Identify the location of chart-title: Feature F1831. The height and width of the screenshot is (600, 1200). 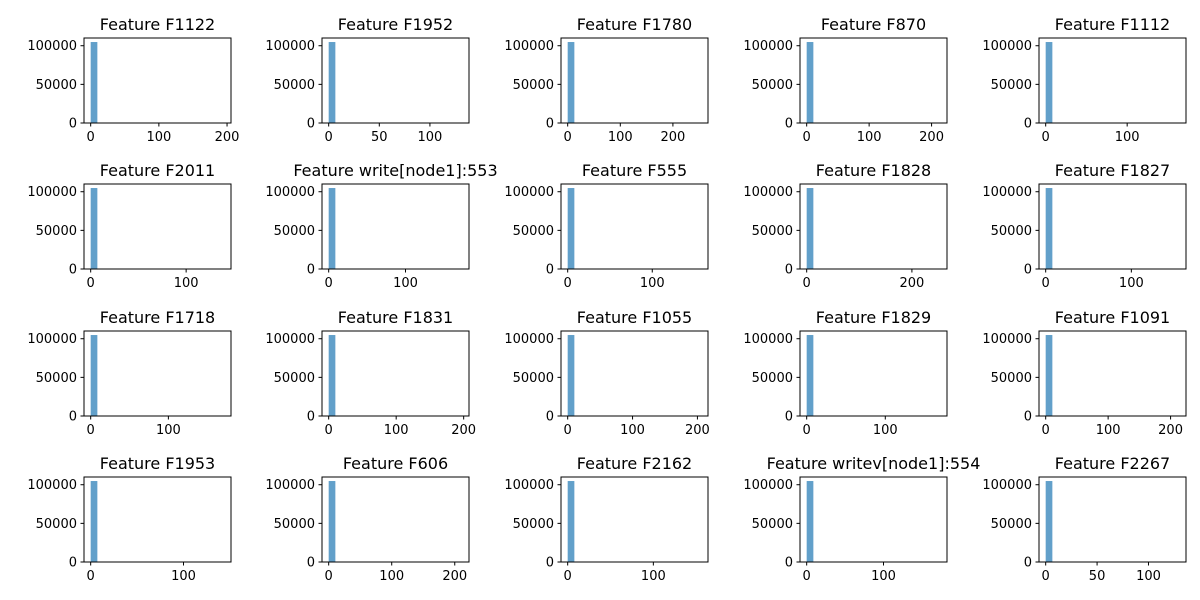
(395, 317).